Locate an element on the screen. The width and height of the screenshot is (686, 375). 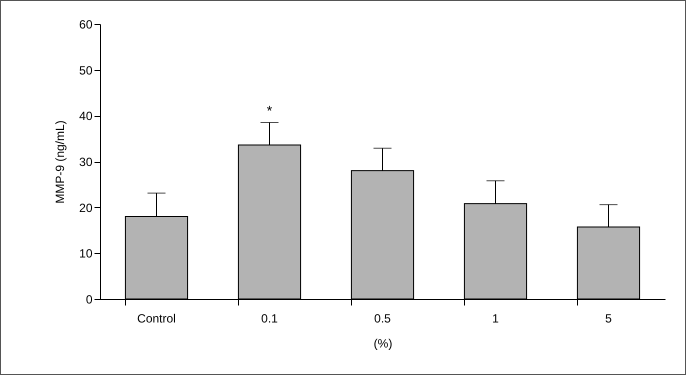
y-tick-label: 0 is located at coordinates (89, 299).